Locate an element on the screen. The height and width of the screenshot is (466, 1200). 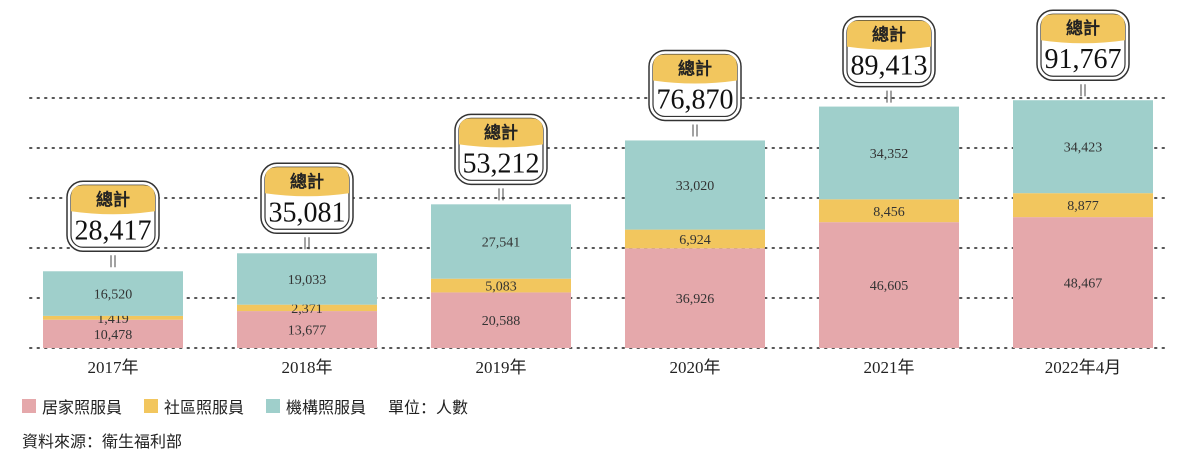
legend-swatch-community-care is located at coordinates (151, 406).